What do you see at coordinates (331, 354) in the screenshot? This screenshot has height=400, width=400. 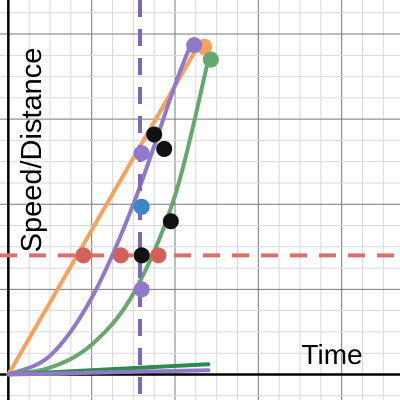 I see `x-axis-label: Time` at bounding box center [331, 354].